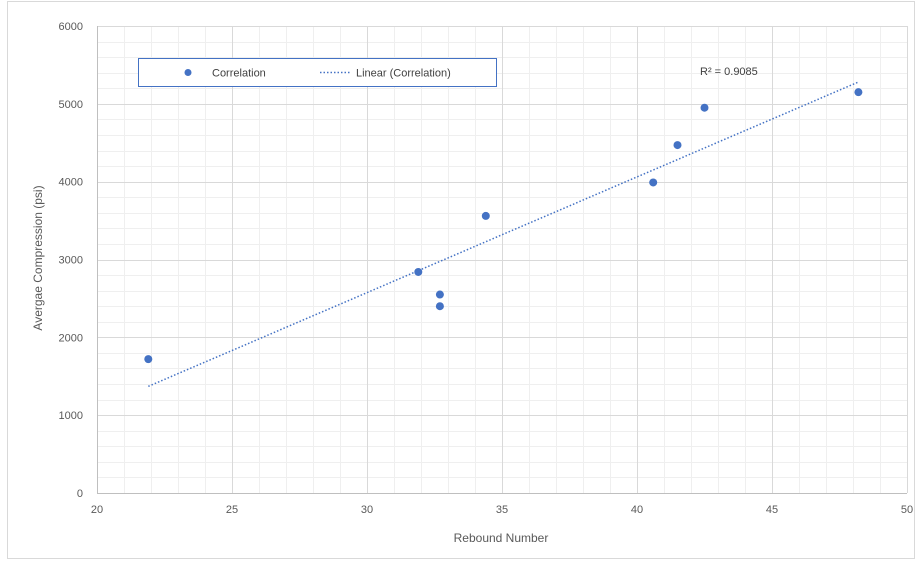 The width and height of the screenshot is (919, 568). Describe the element at coordinates (71, 27) in the screenshot. I see `y-tick-label: 6000` at that location.